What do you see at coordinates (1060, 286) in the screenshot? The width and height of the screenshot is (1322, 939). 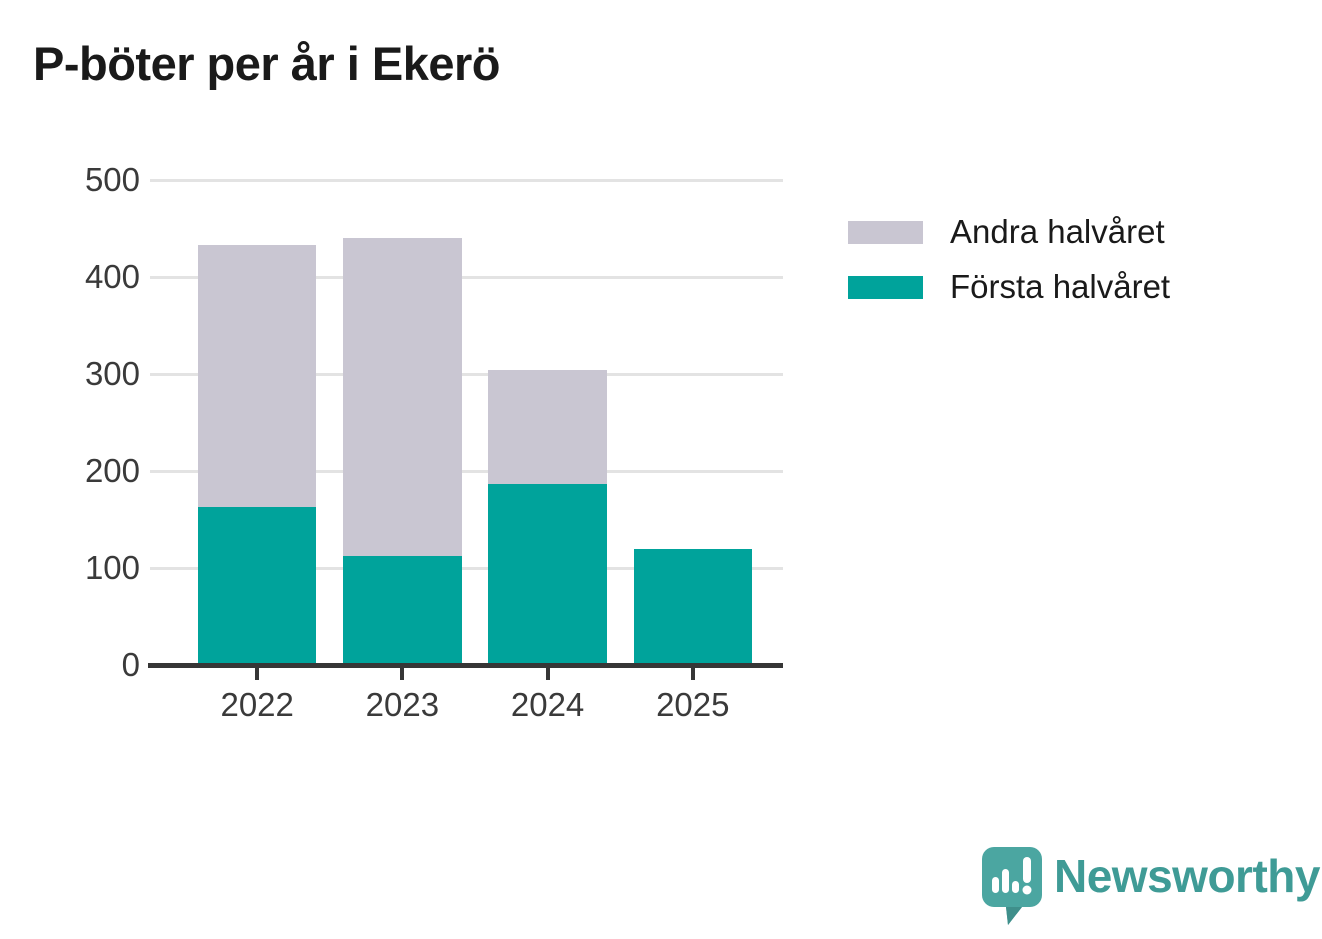 I see `legend-label: Första halvåret` at bounding box center [1060, 286].